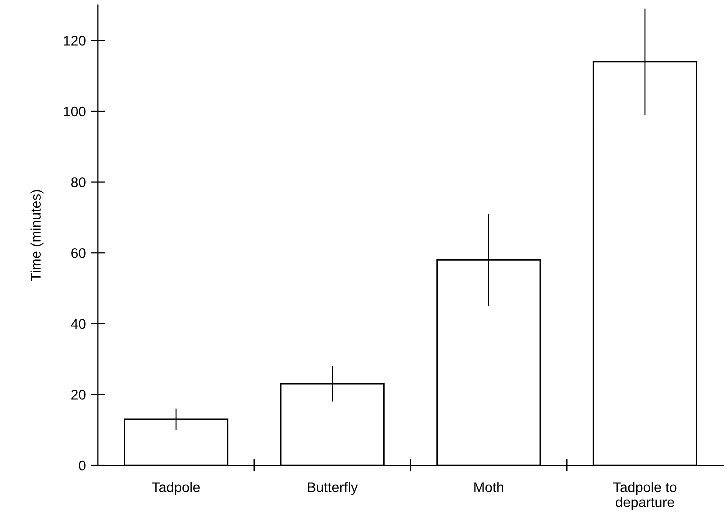 The width and height of the screenshot is (727, 529). I want to click on y-tick-label: 80, so click(78, 183).